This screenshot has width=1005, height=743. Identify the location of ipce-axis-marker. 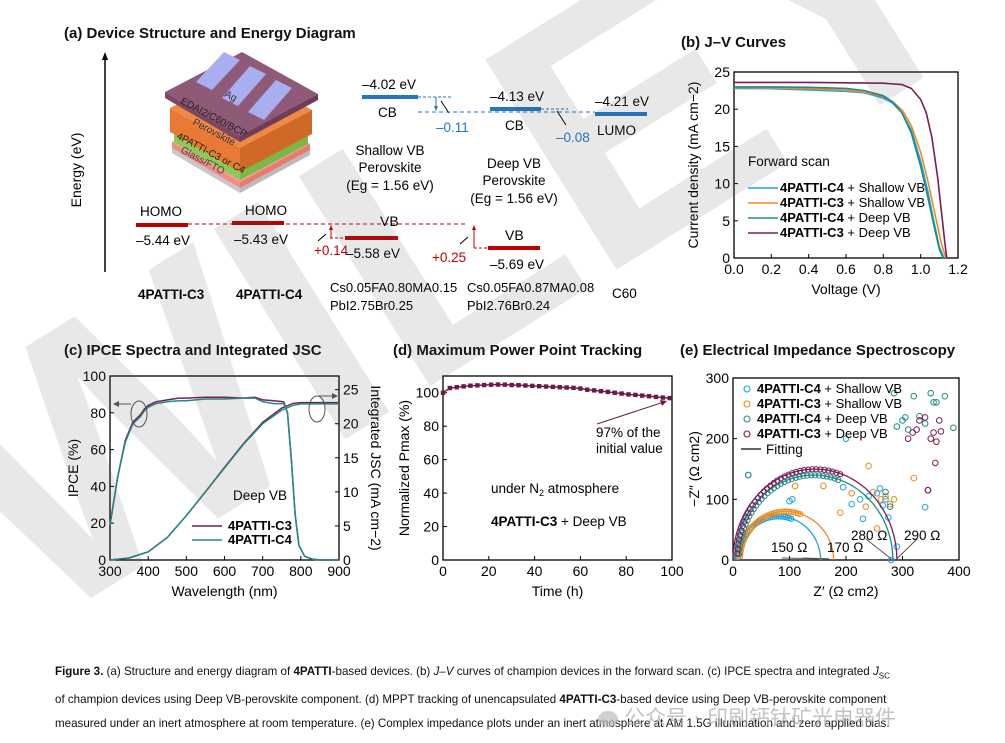
(139, 414).